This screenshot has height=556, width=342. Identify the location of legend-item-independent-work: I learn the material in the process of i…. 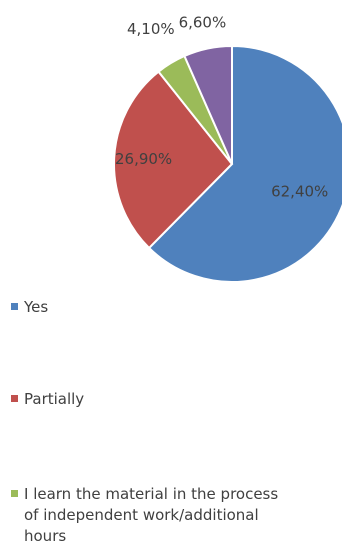
(152, 515).